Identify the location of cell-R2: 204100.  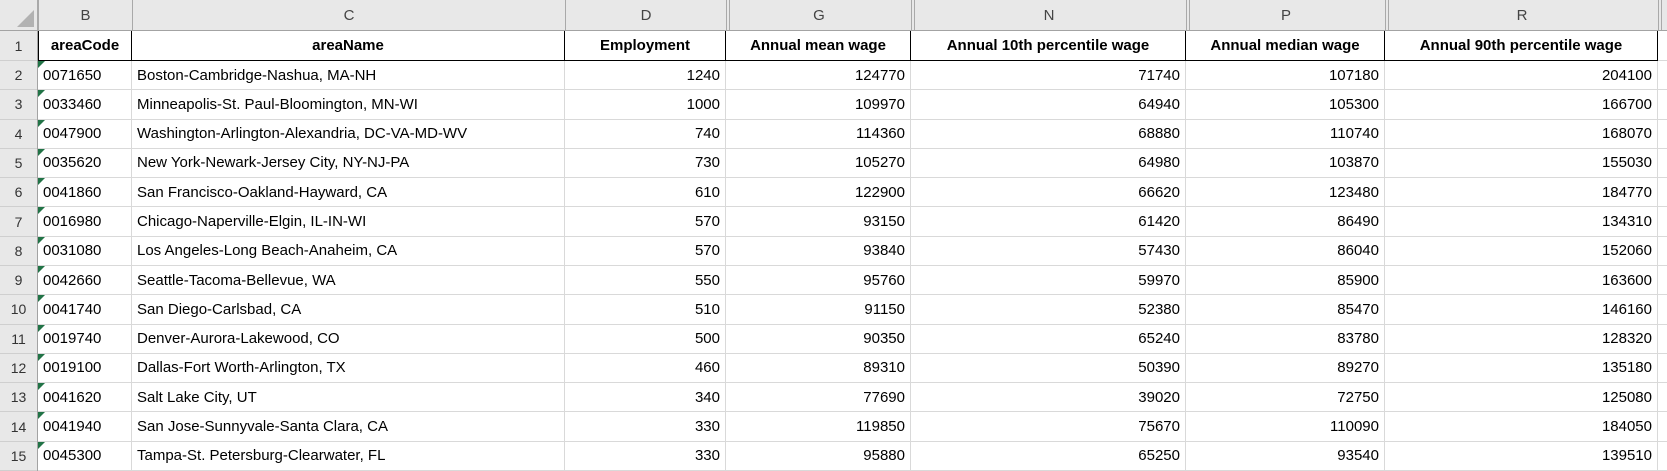
(1521, 76).